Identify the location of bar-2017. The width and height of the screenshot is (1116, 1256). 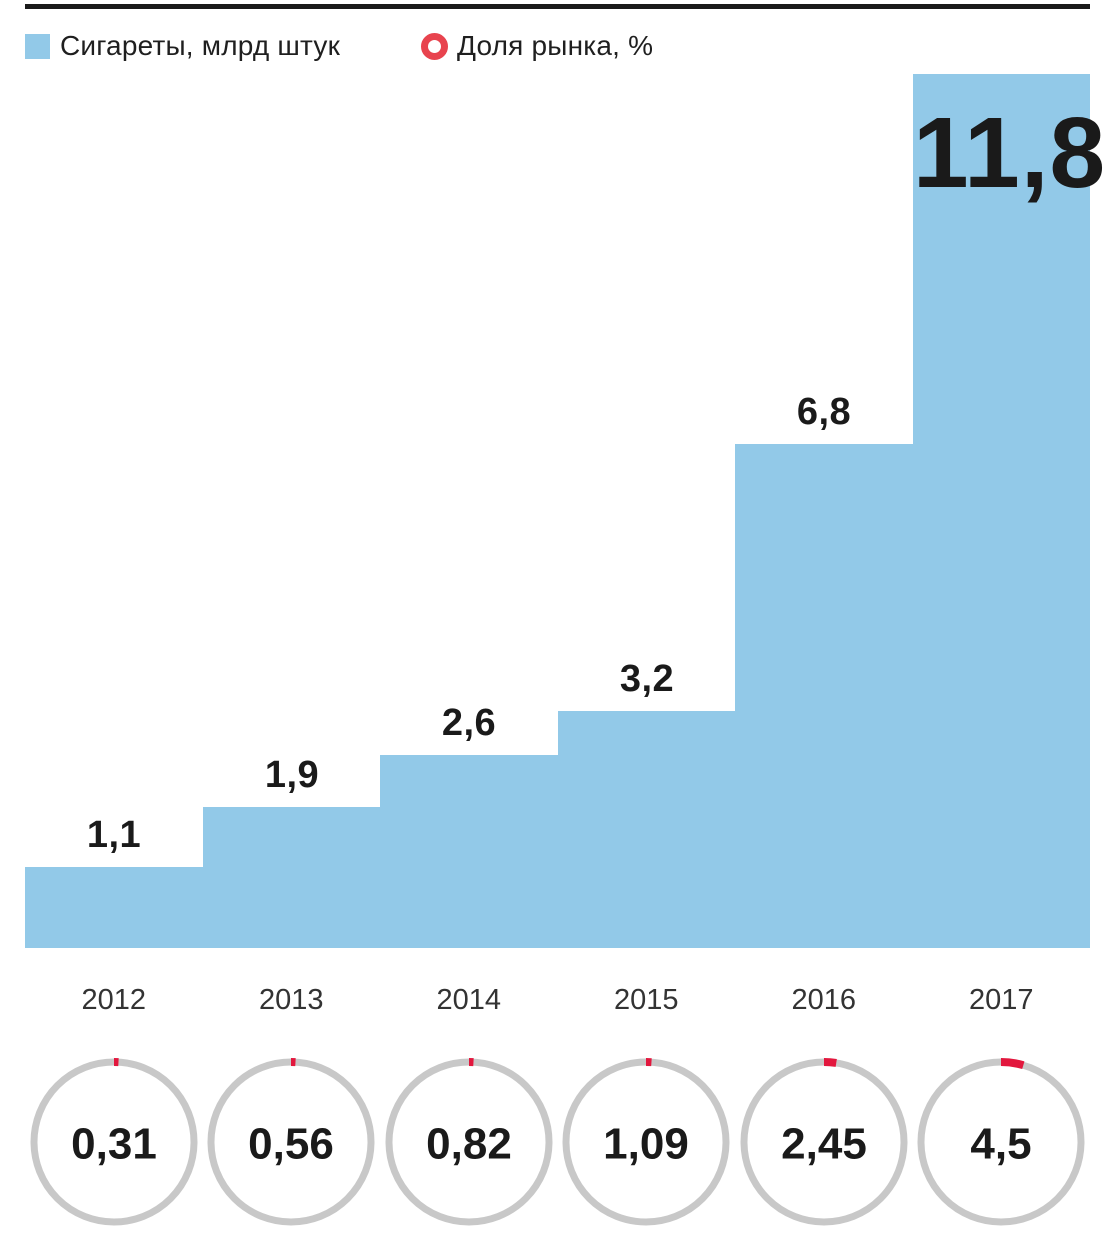
(1001, 511).